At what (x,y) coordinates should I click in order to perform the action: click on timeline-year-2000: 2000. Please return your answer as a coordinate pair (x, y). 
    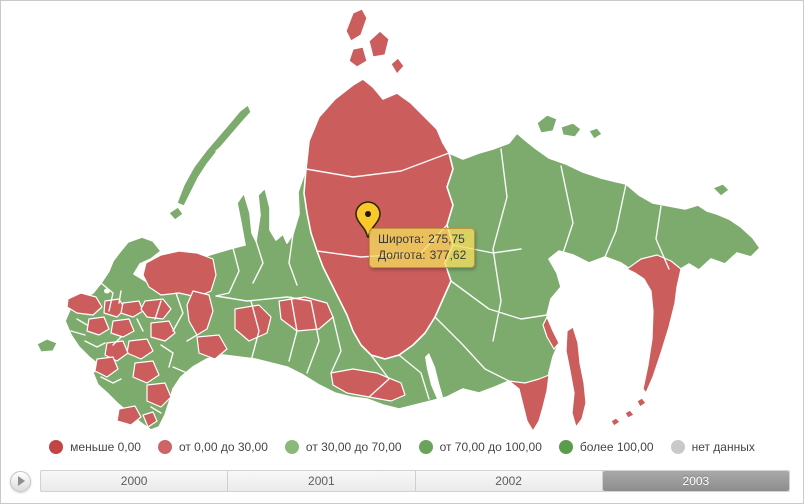
    Looking at the image, I should click on (135, 481).